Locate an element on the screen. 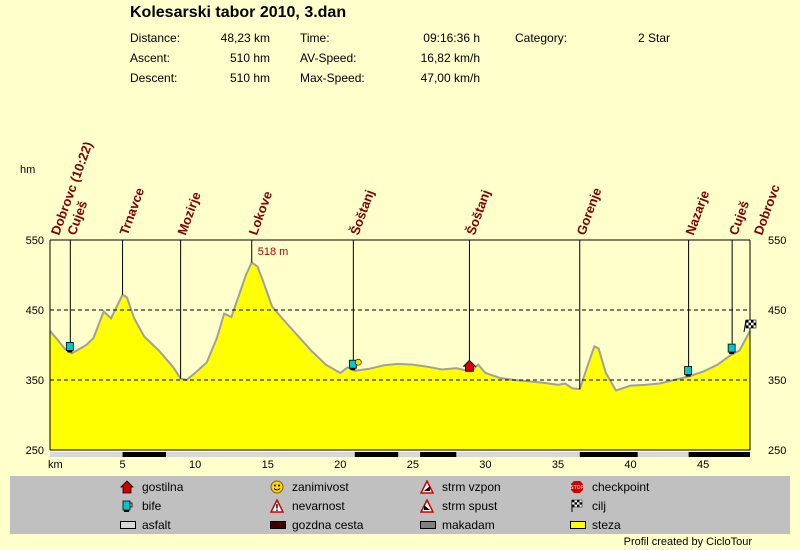 The height and width of the screenshot is (550, 800). max-elevation-label: 518 m is located at coordinates (273, 252).